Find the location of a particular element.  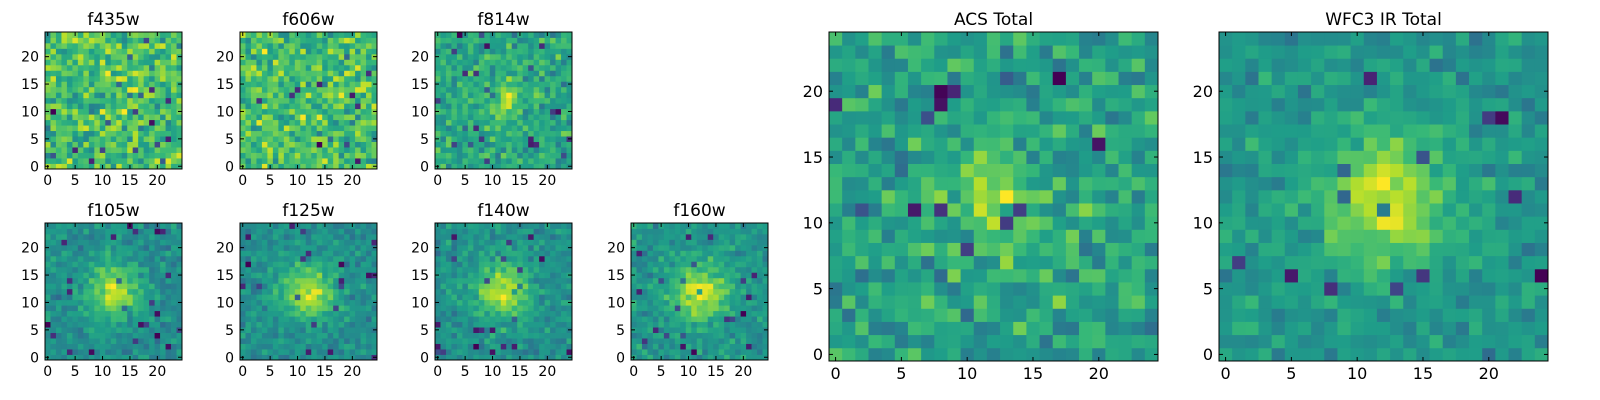

x-tick-label: 15 is located at coordinates (716, 372).